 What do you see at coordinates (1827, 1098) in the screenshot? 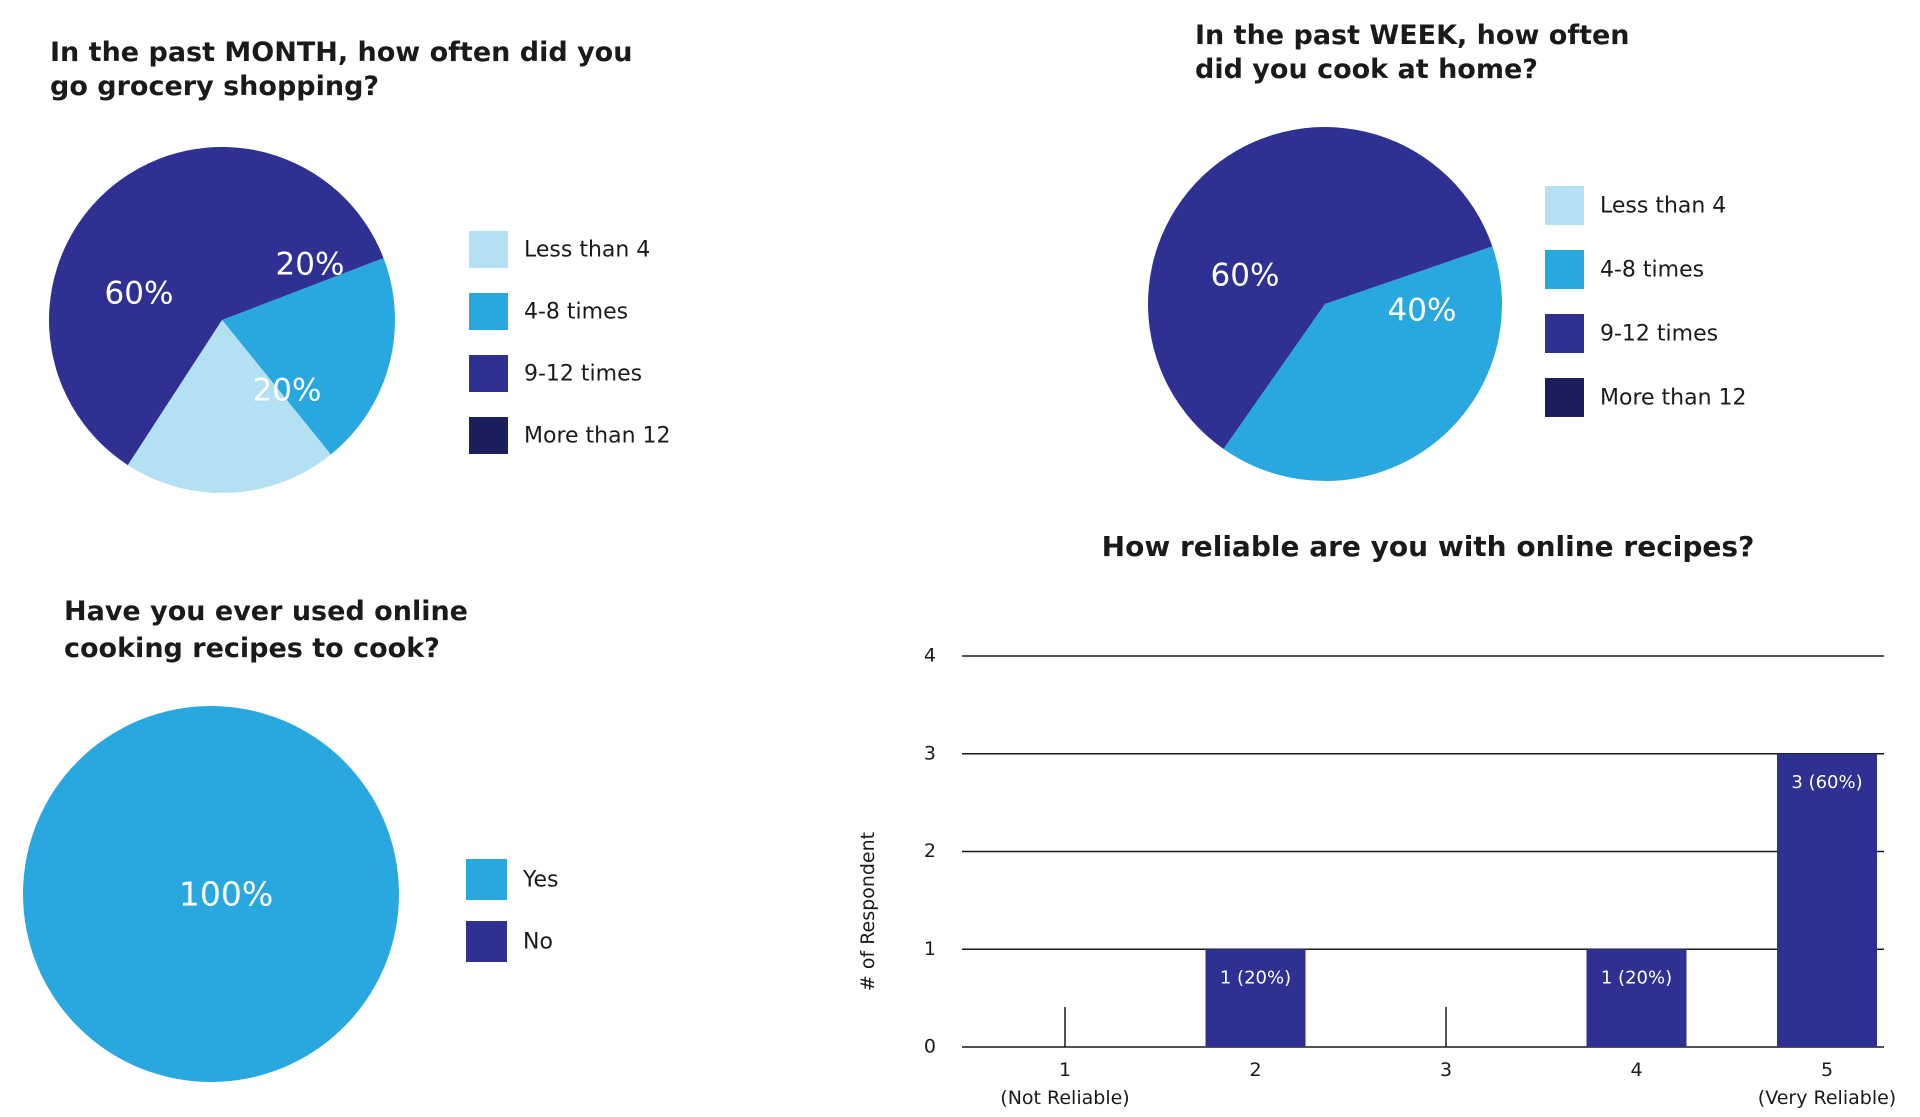
I see `x-tick-sublabel: (Very Reliable)` at bounding box center [1827, 1098].